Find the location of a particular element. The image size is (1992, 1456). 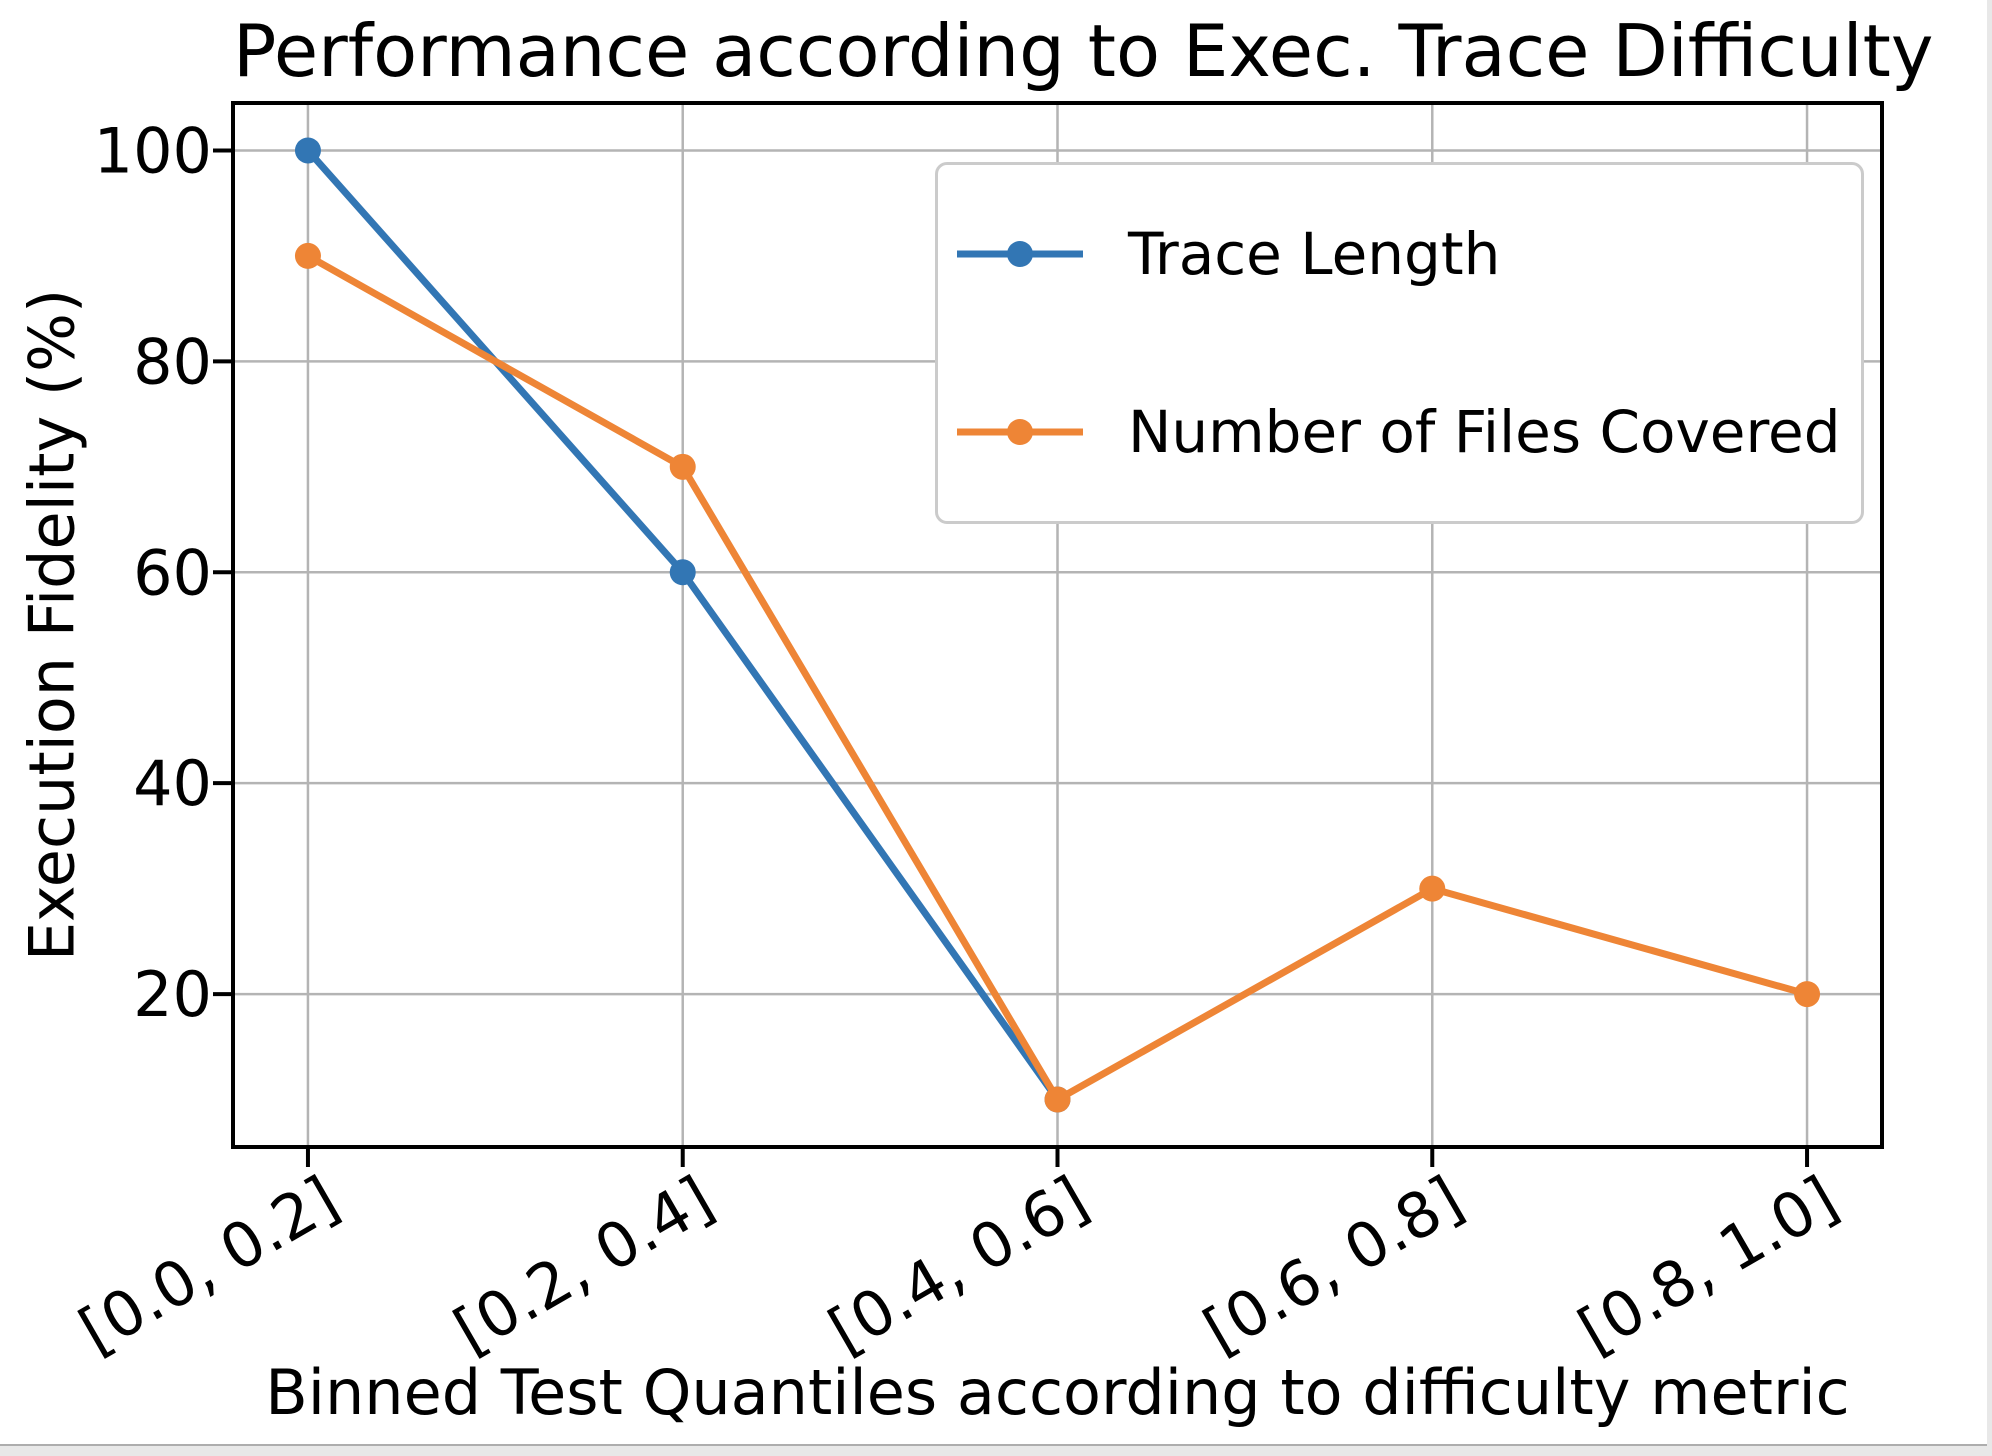

x-tick-label: [0.4, 0.6] is located at coordinates (958, 1265).